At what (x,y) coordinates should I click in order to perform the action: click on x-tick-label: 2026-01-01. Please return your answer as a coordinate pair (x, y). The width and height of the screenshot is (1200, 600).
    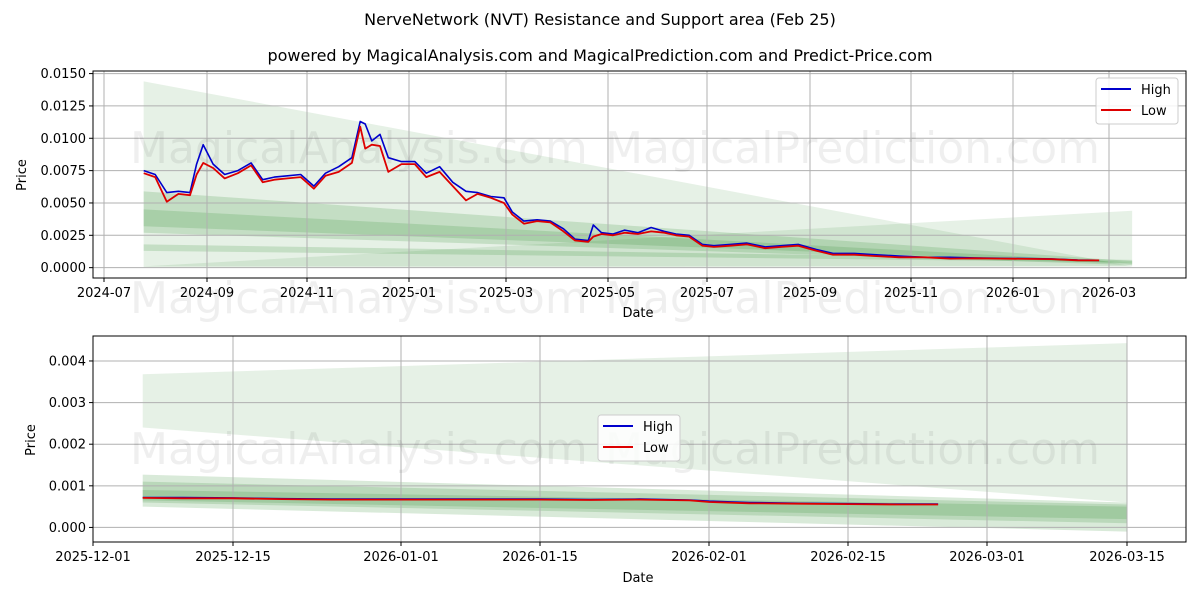
    Looking at the image, I should click on (401, 557).